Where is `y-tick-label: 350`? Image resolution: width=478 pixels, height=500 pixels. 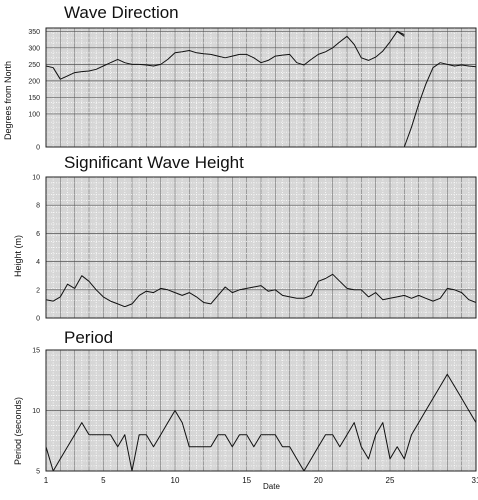 y-tick-label: 350 is located at coordinates (34, 32).